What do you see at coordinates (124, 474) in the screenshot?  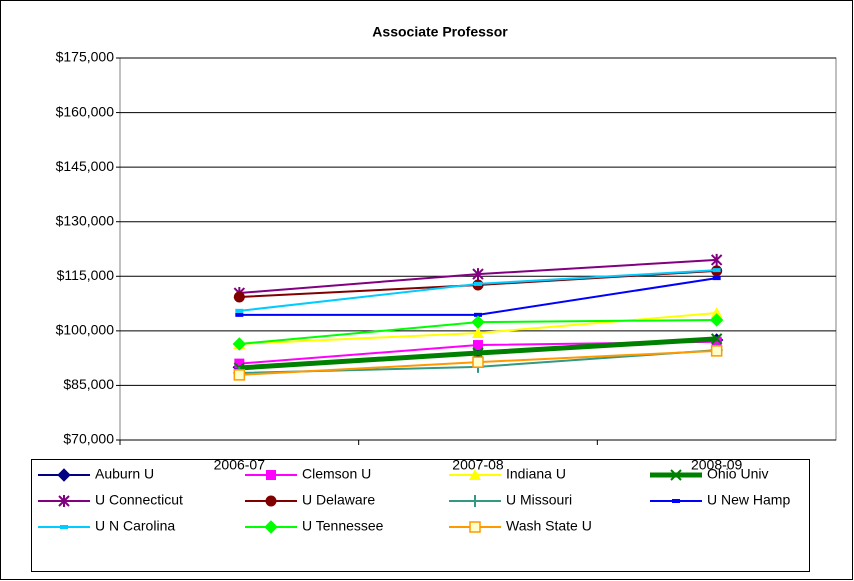 I see `legend-label: Auburn U` at bounding box center [124, 474].